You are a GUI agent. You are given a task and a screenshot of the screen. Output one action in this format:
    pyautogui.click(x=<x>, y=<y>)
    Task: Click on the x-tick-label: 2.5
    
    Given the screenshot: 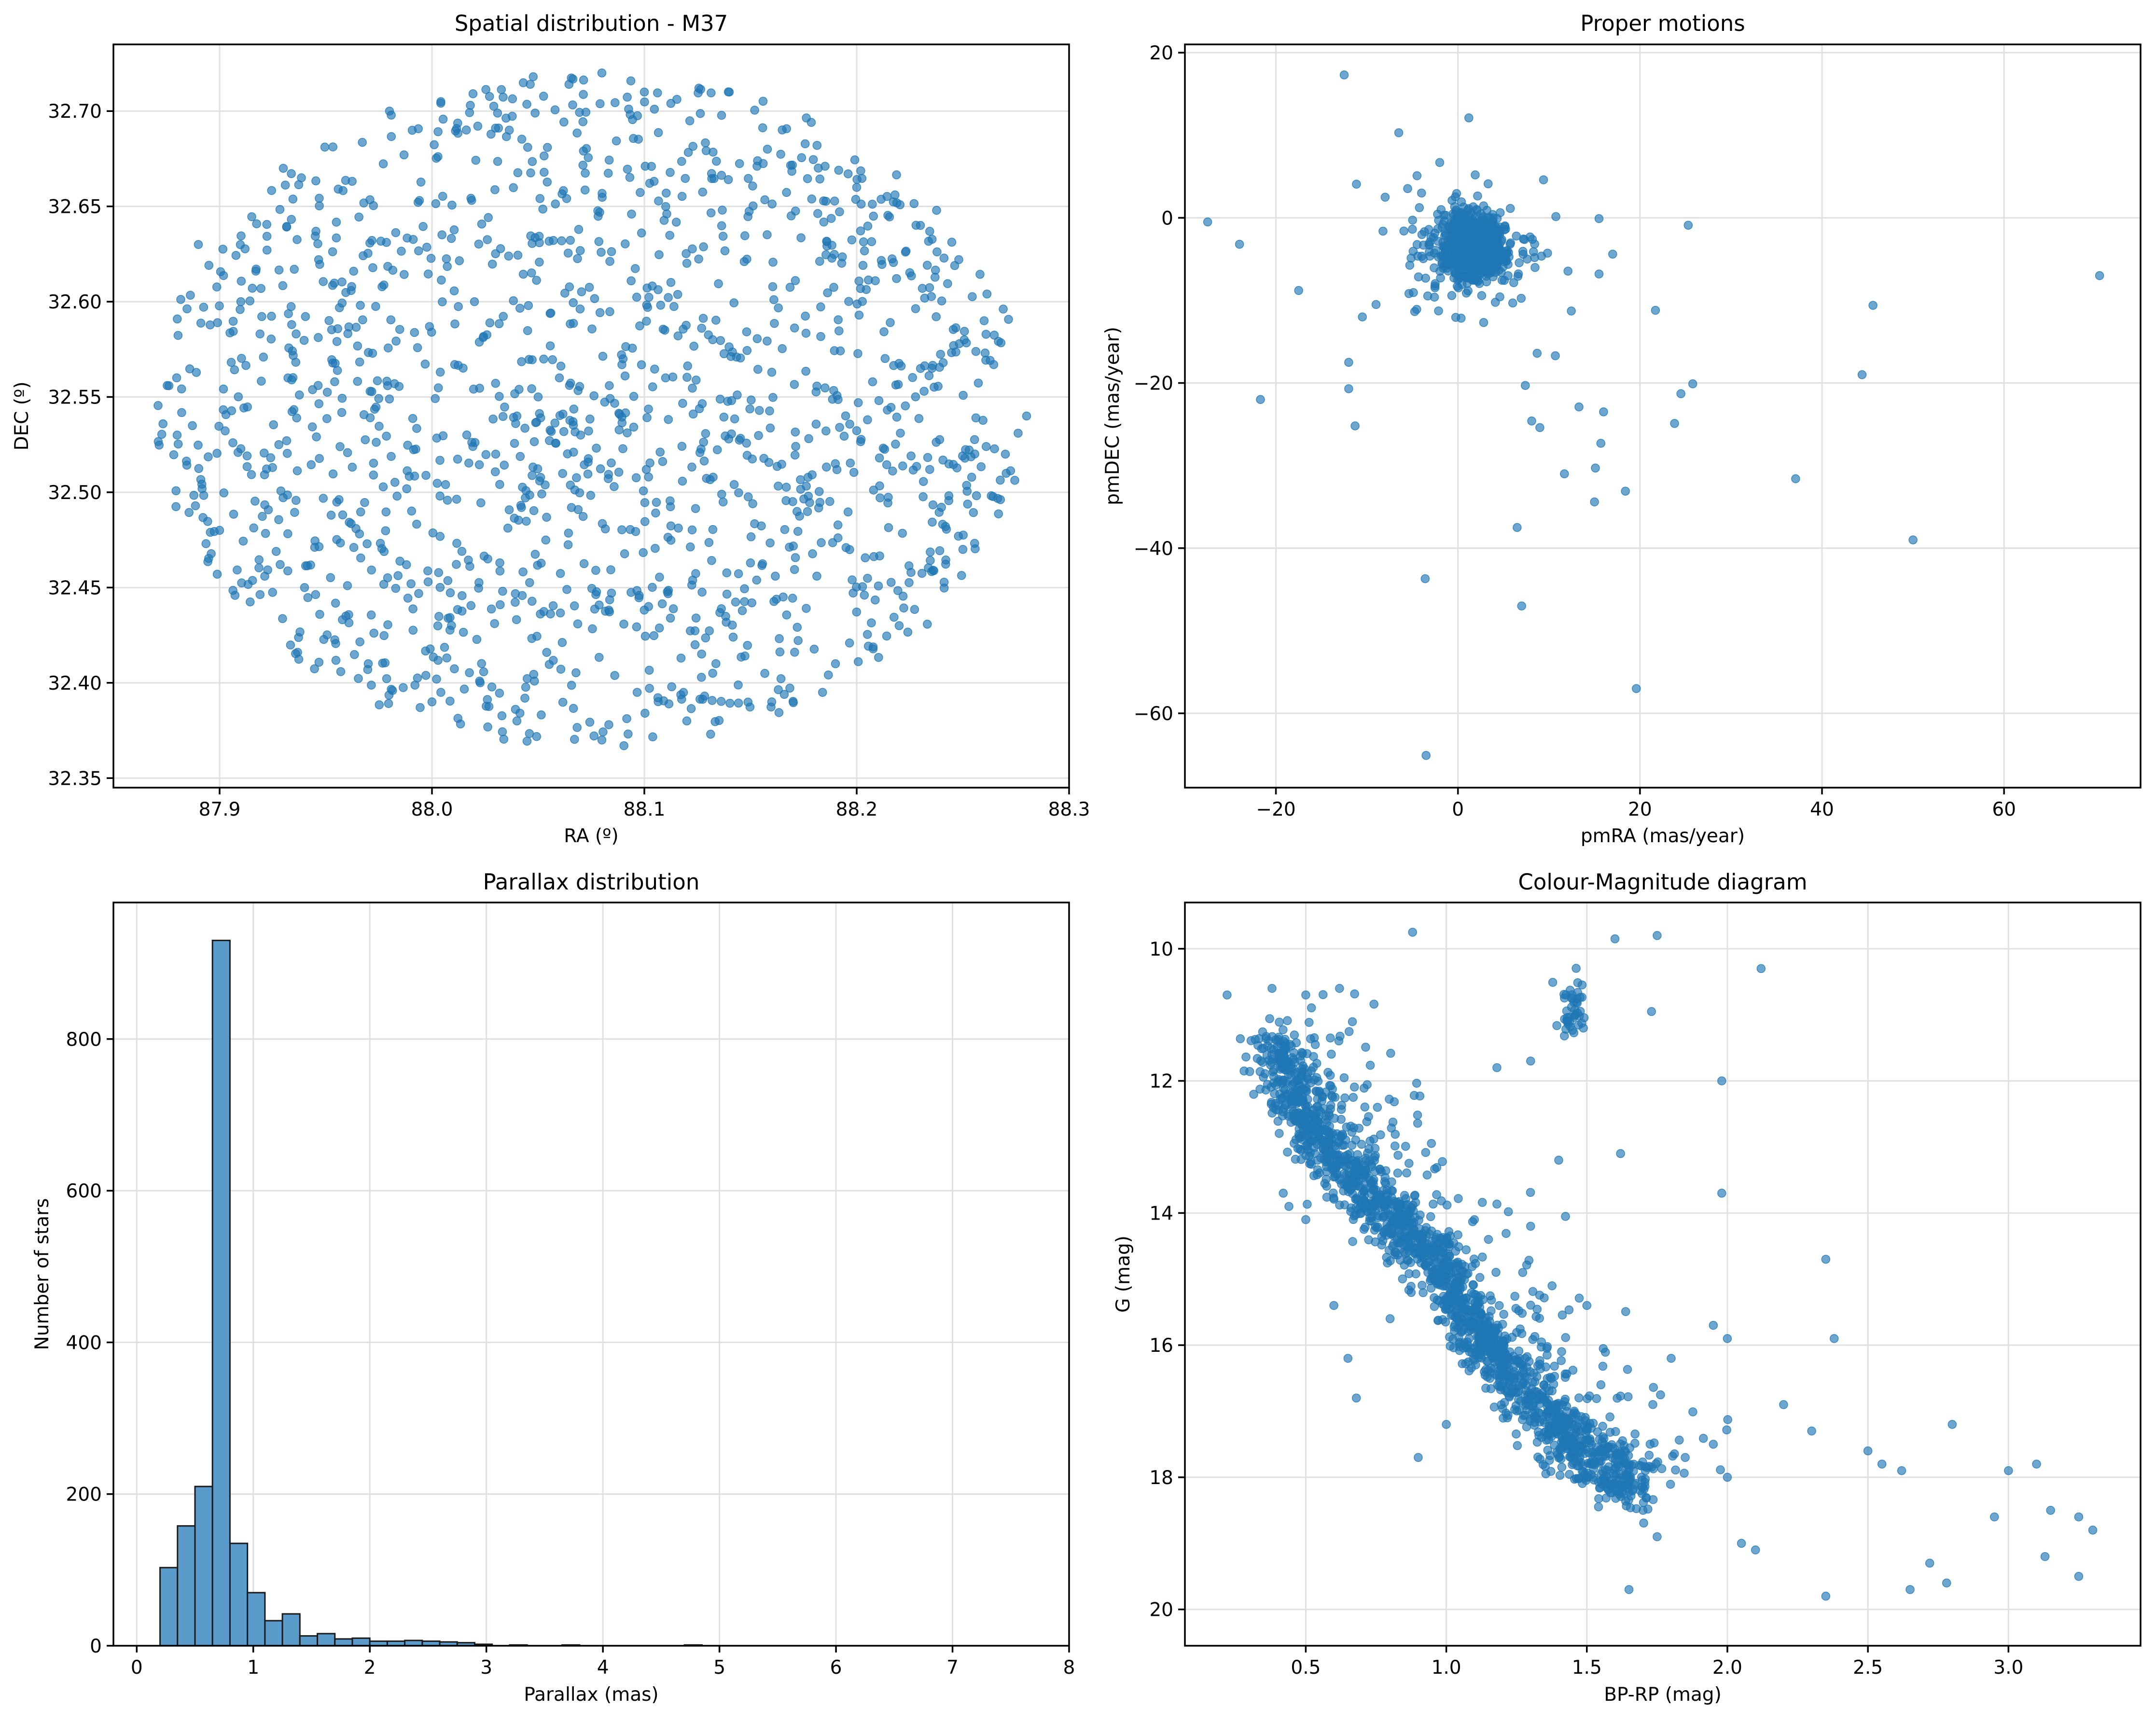 What is the action you would take?
    pyautogui.click(x=1868, y=1668)
    